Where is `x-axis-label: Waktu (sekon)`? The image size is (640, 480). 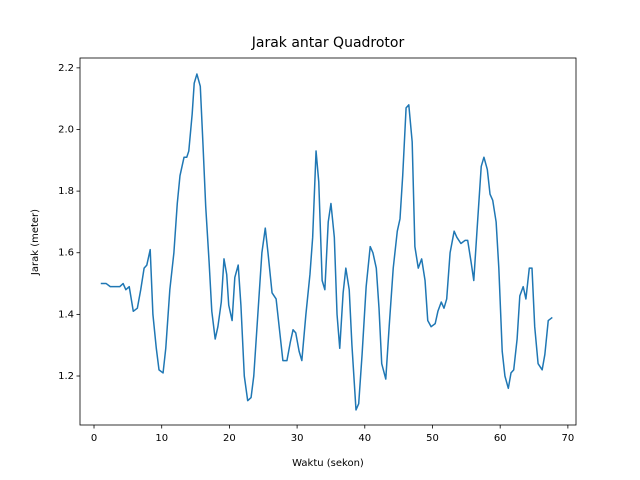 x-axis-label: Waktu (sekon) is located at coordinates (328, 463).